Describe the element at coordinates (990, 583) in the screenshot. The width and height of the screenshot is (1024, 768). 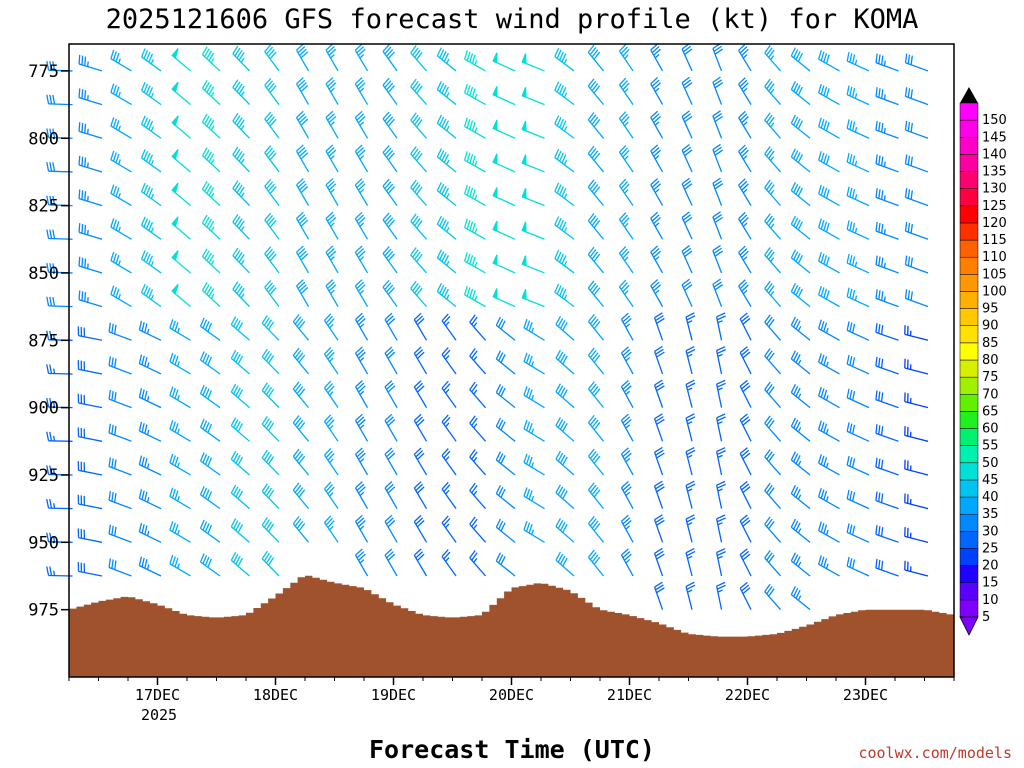
I see `colorbar-label: 15` at that location.